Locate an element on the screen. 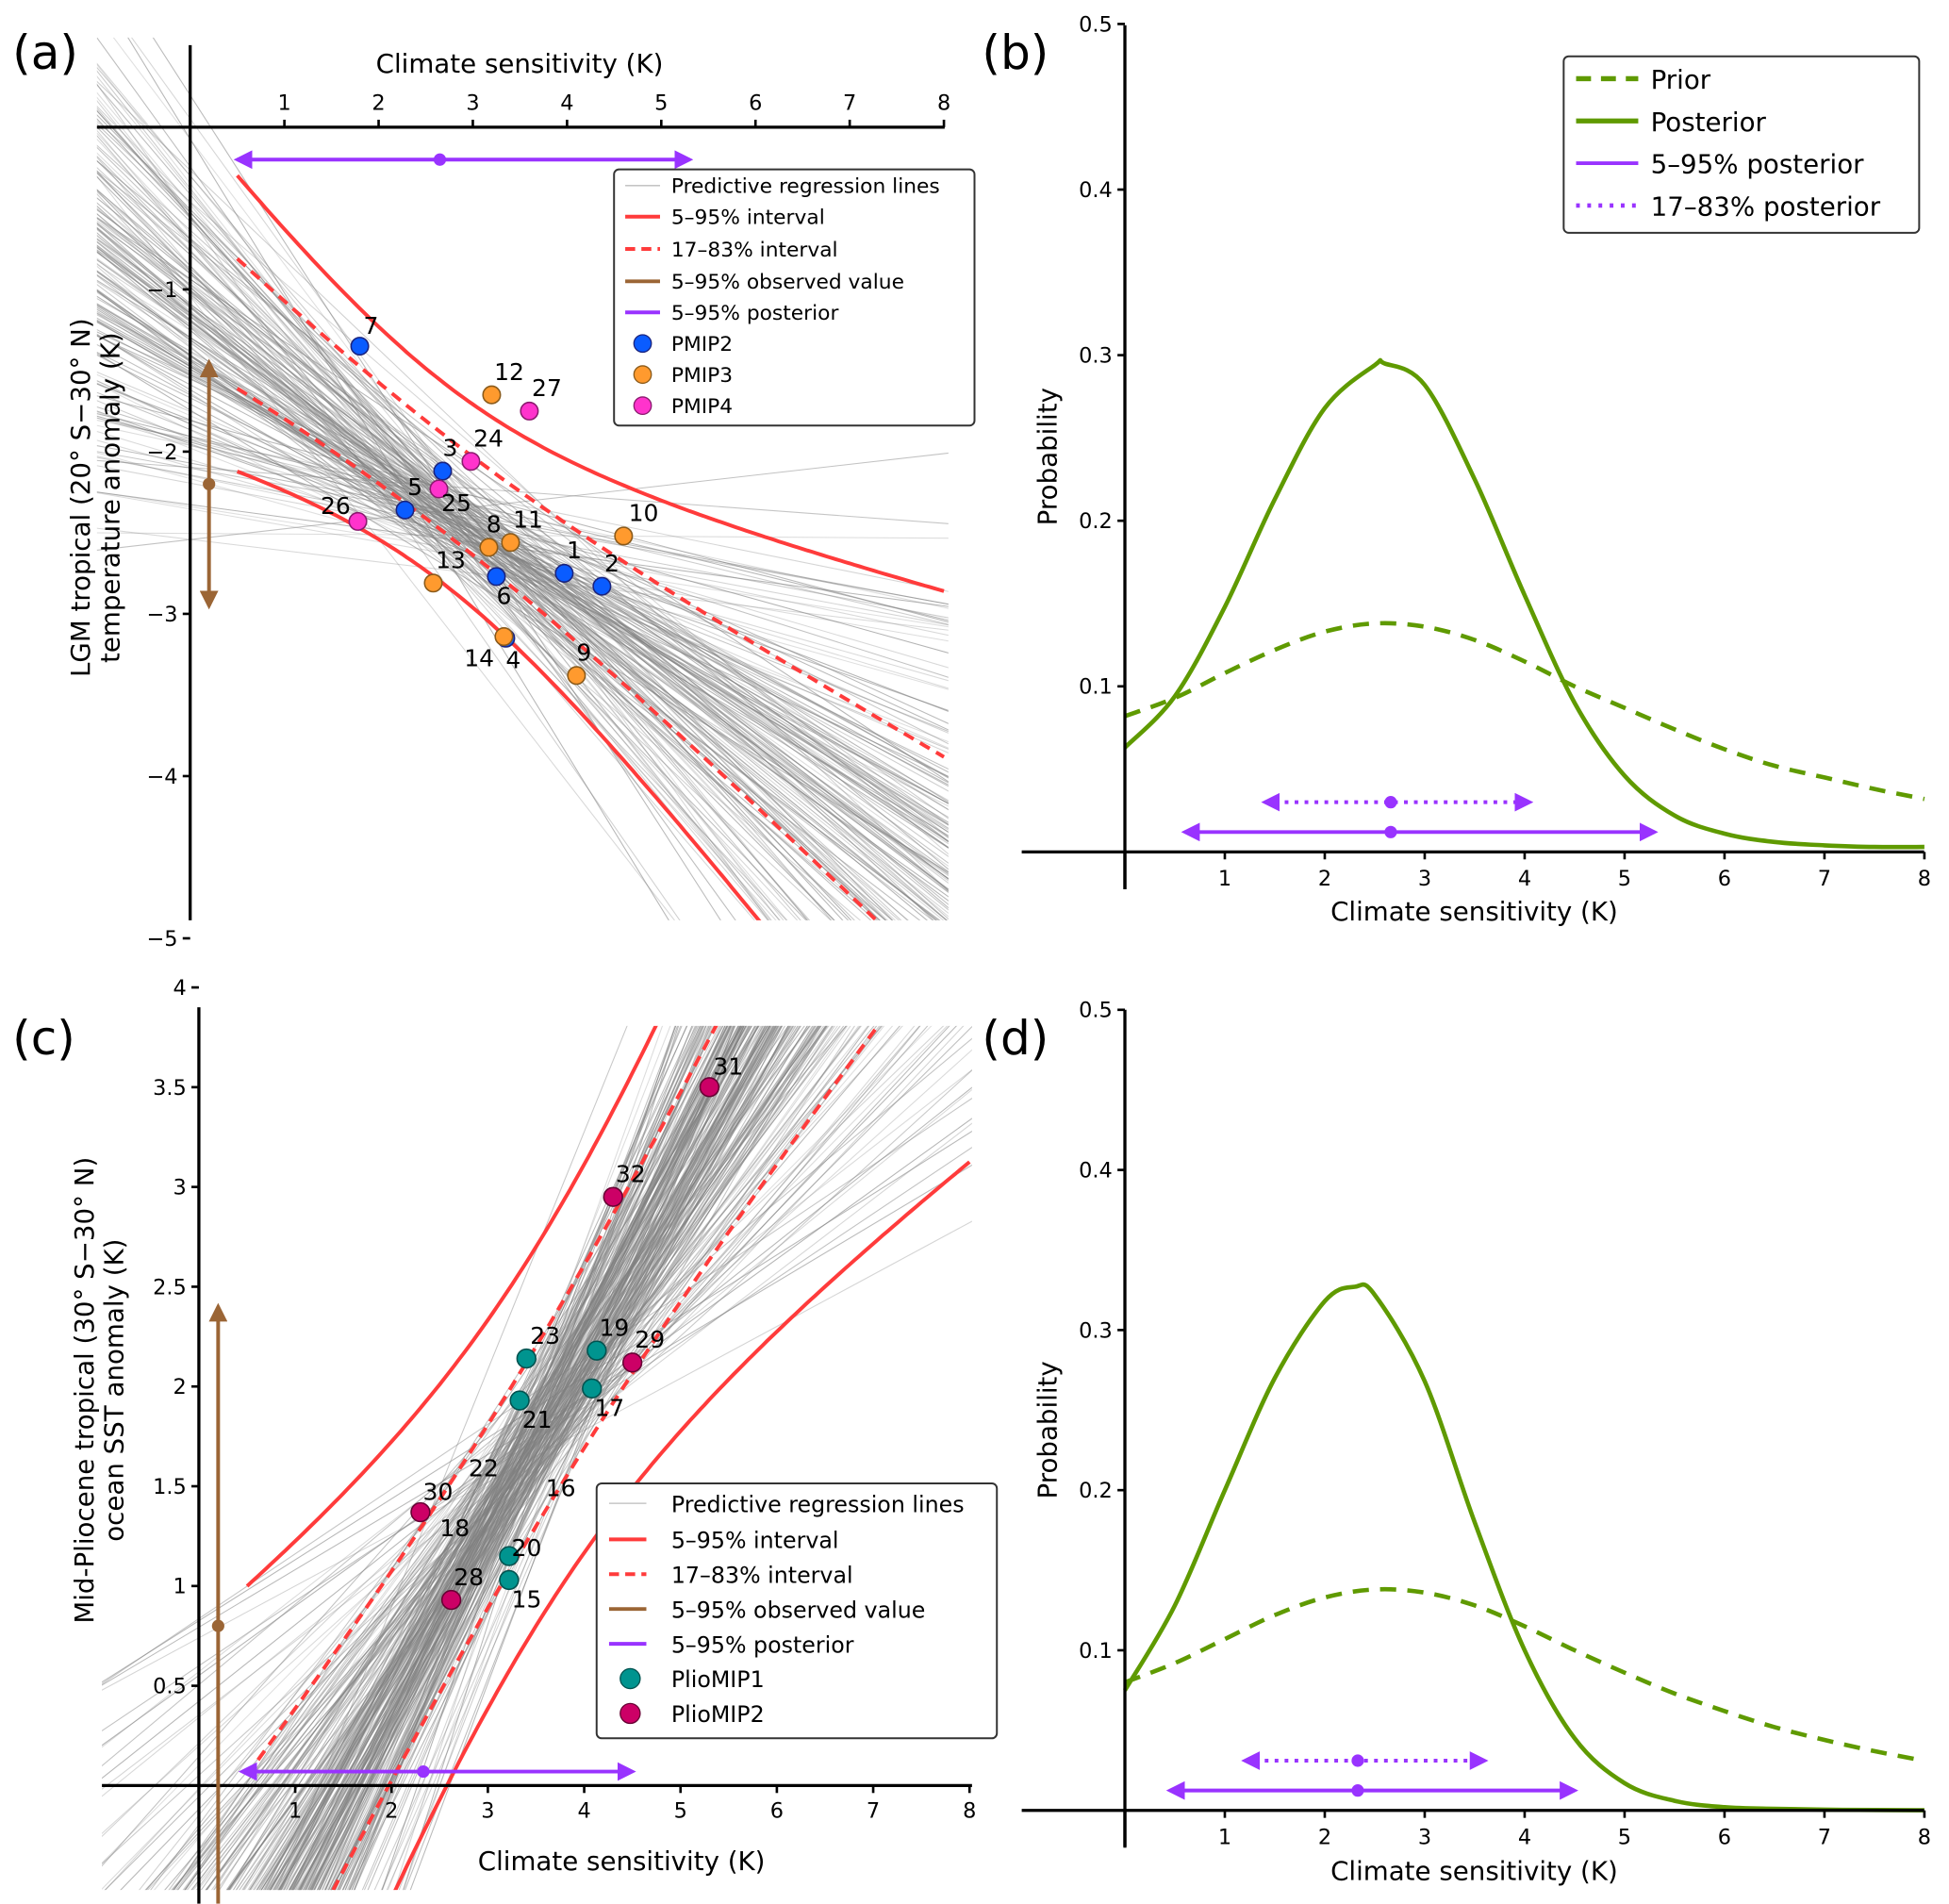  y-tick-label: 1.5 is located at coordinates (170, 1487).